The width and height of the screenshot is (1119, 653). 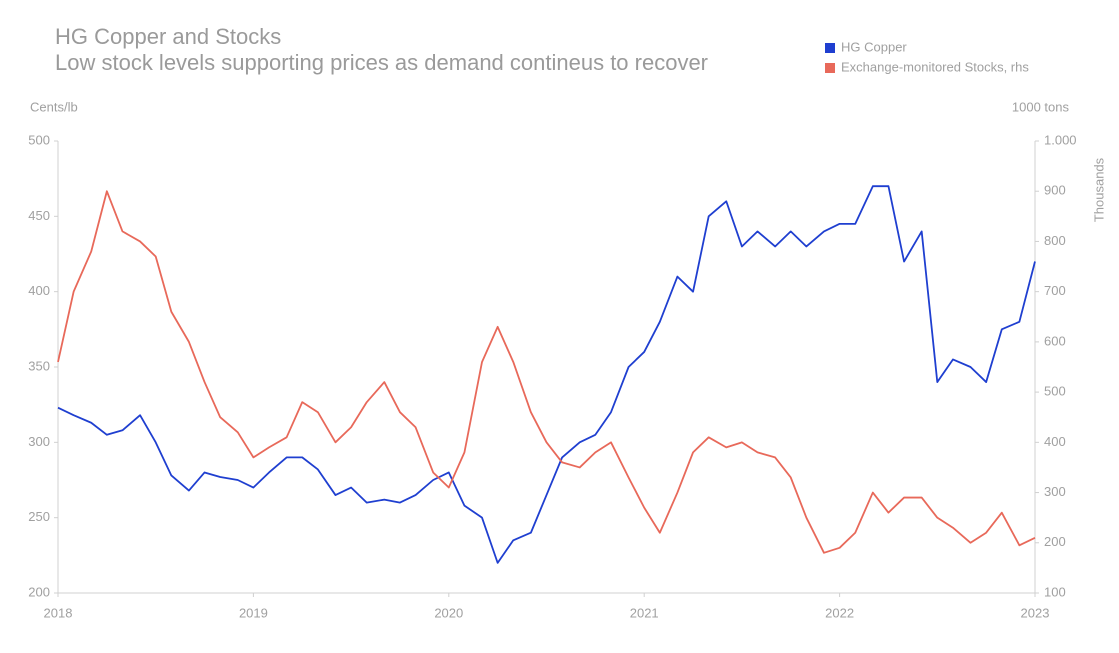 What do you see at coordinates (1055, 591) in the screenshot?
I see `y2-tick-label: 100` at bounding box center [1055, 591].